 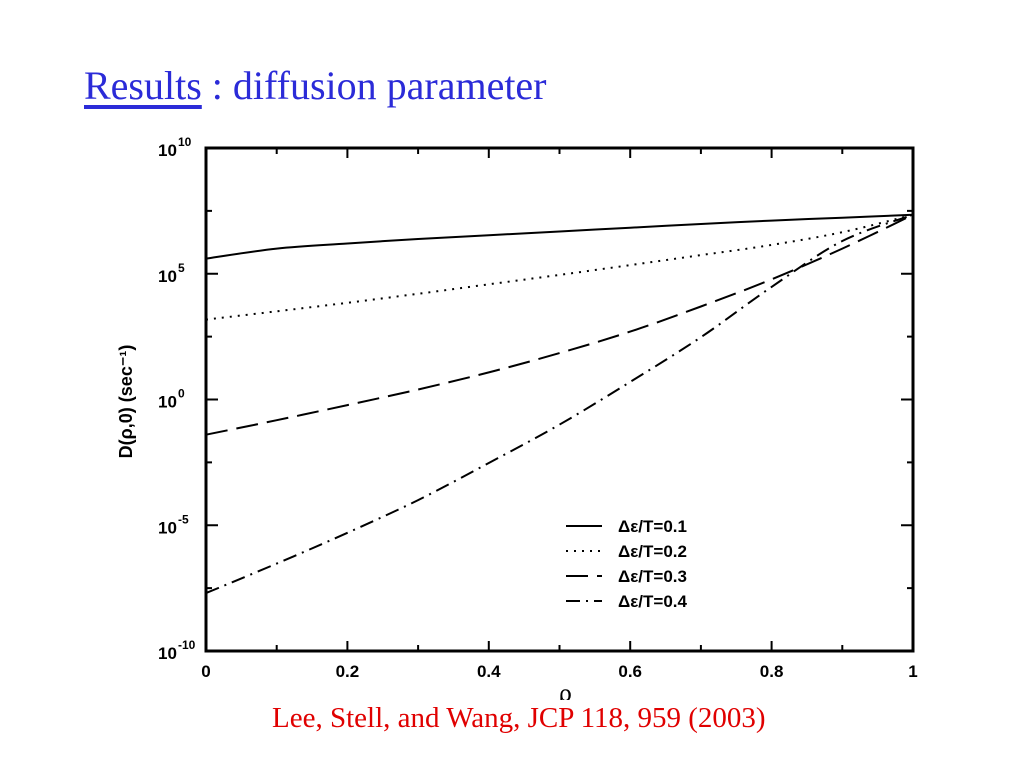 I want to click on y-tick-exponent: -5, so click(x=183, y=519).